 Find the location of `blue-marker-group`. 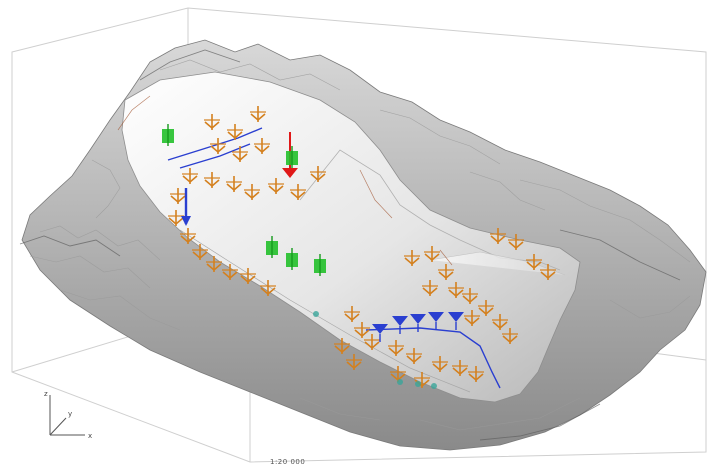

blue-marker-group is located at coordinates (322, 265).